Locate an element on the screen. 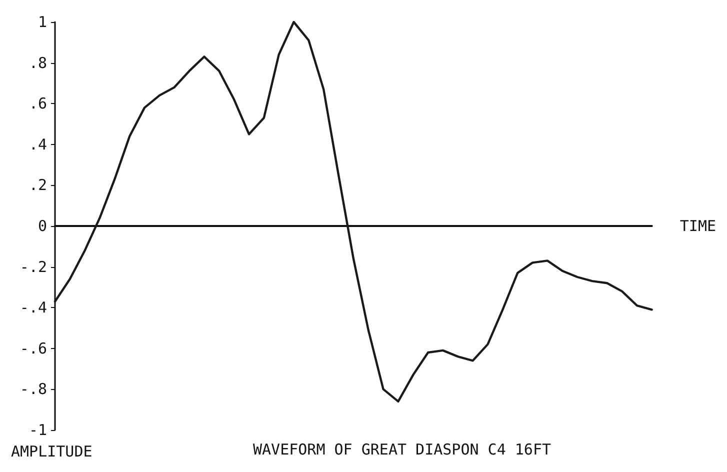  y-tick-label: -1 is located at coordinates (37, 430).